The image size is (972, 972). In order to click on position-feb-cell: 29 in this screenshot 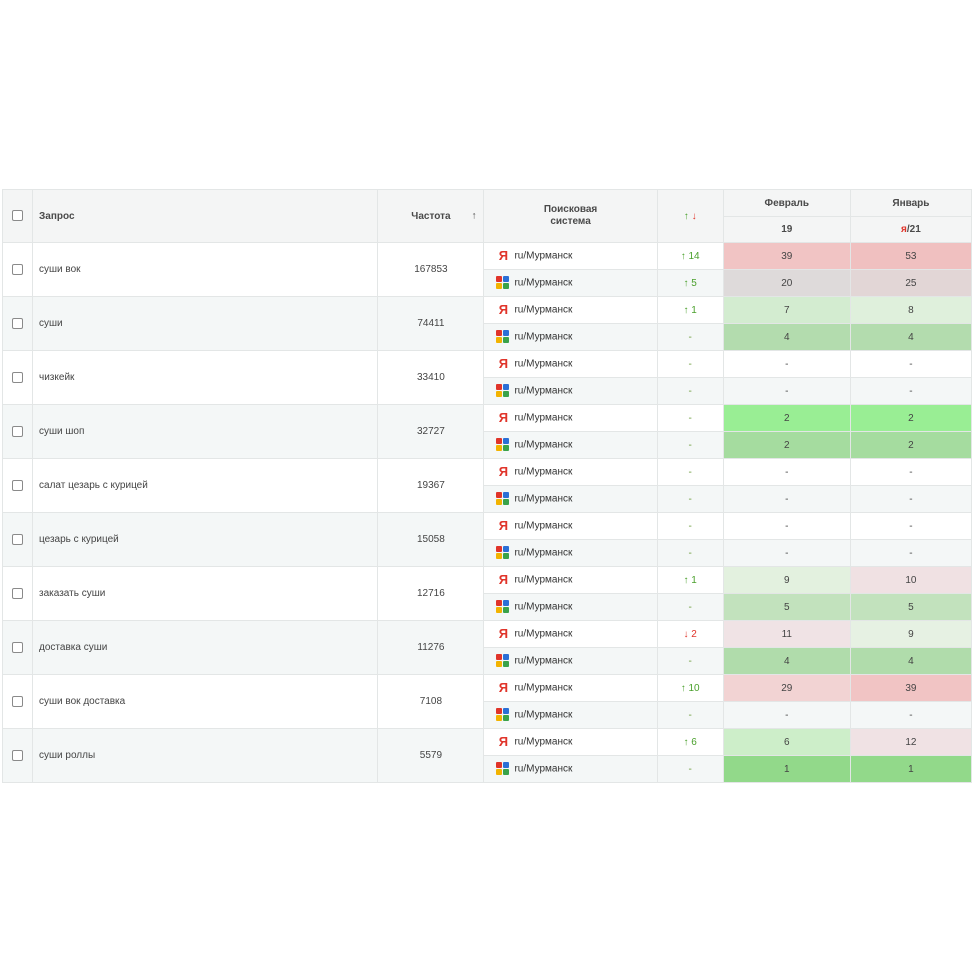, I will do `click(786, 688)`.